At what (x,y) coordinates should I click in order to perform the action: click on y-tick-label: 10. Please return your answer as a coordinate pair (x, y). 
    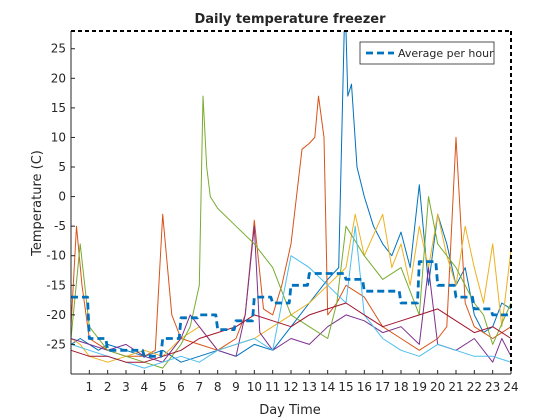
    Looking at the image, I should click on (58, 137).